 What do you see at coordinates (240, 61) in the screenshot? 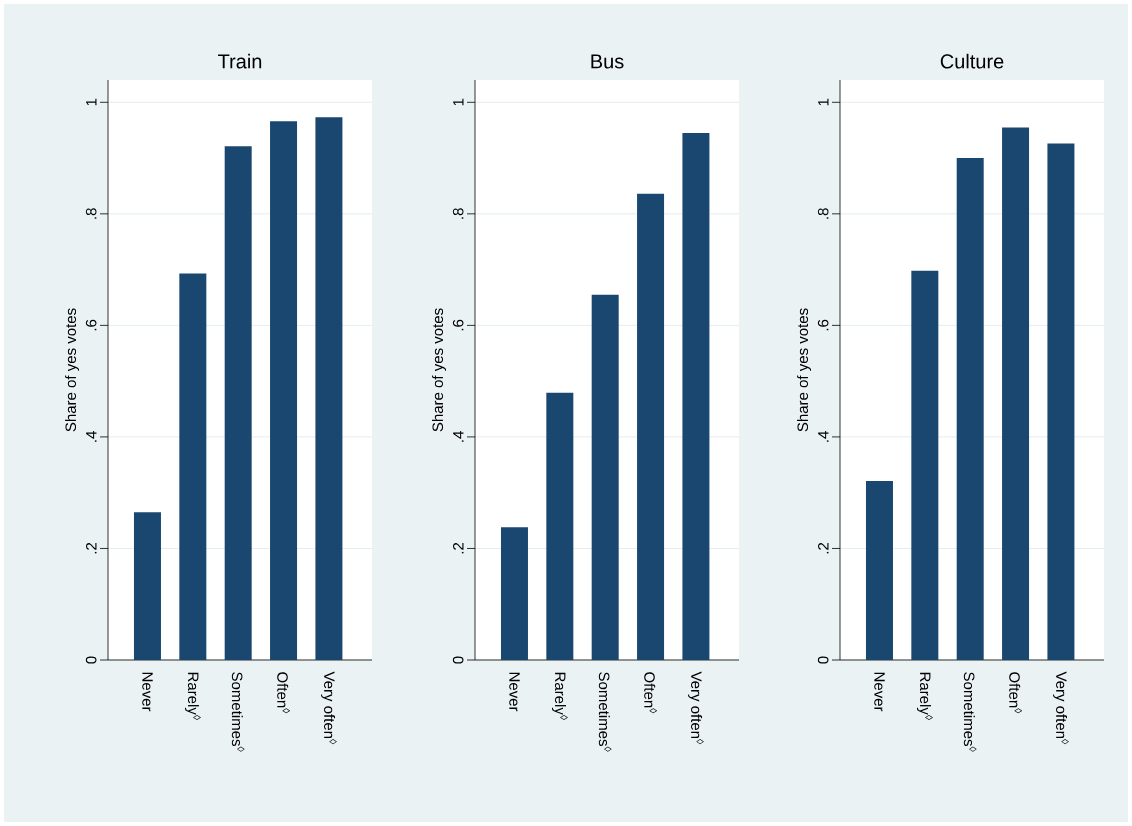
I see `chart-title: Train` at bounding box center [240, 61].